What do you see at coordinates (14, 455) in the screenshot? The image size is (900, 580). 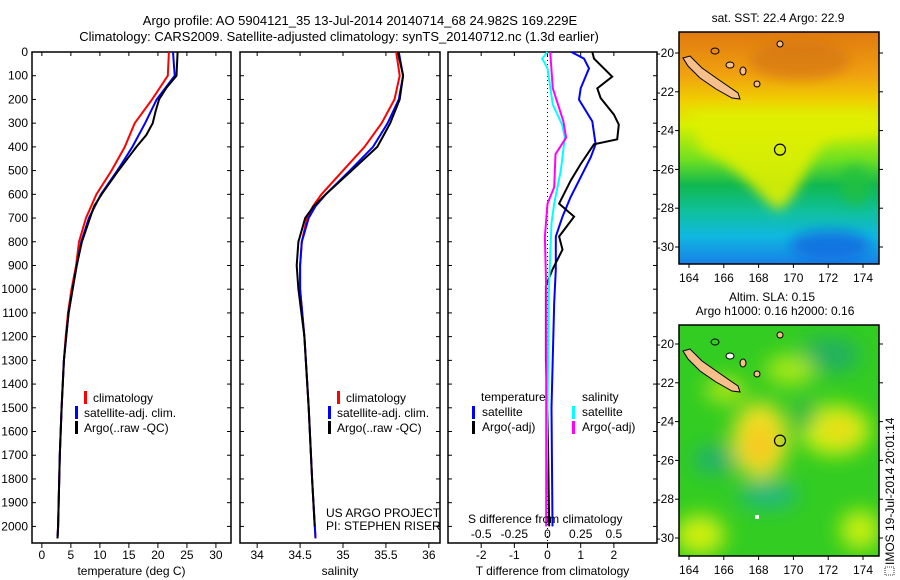 I see `y-tick-label: 1700` at bounding box center [14, 455].